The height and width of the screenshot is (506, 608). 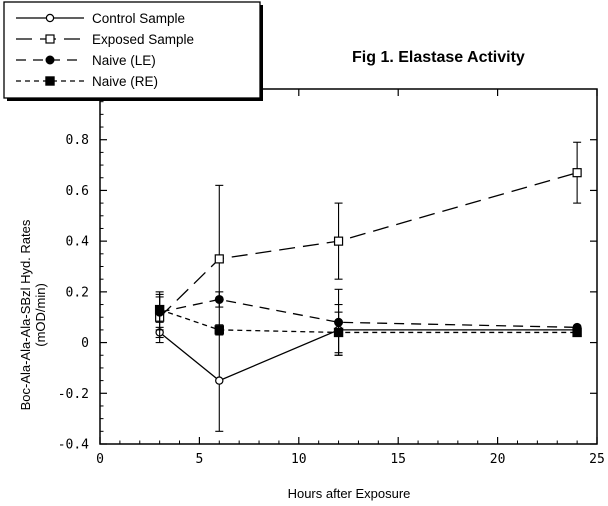 I want to click on y-tick-label: 0, so click(x=85, y=343).